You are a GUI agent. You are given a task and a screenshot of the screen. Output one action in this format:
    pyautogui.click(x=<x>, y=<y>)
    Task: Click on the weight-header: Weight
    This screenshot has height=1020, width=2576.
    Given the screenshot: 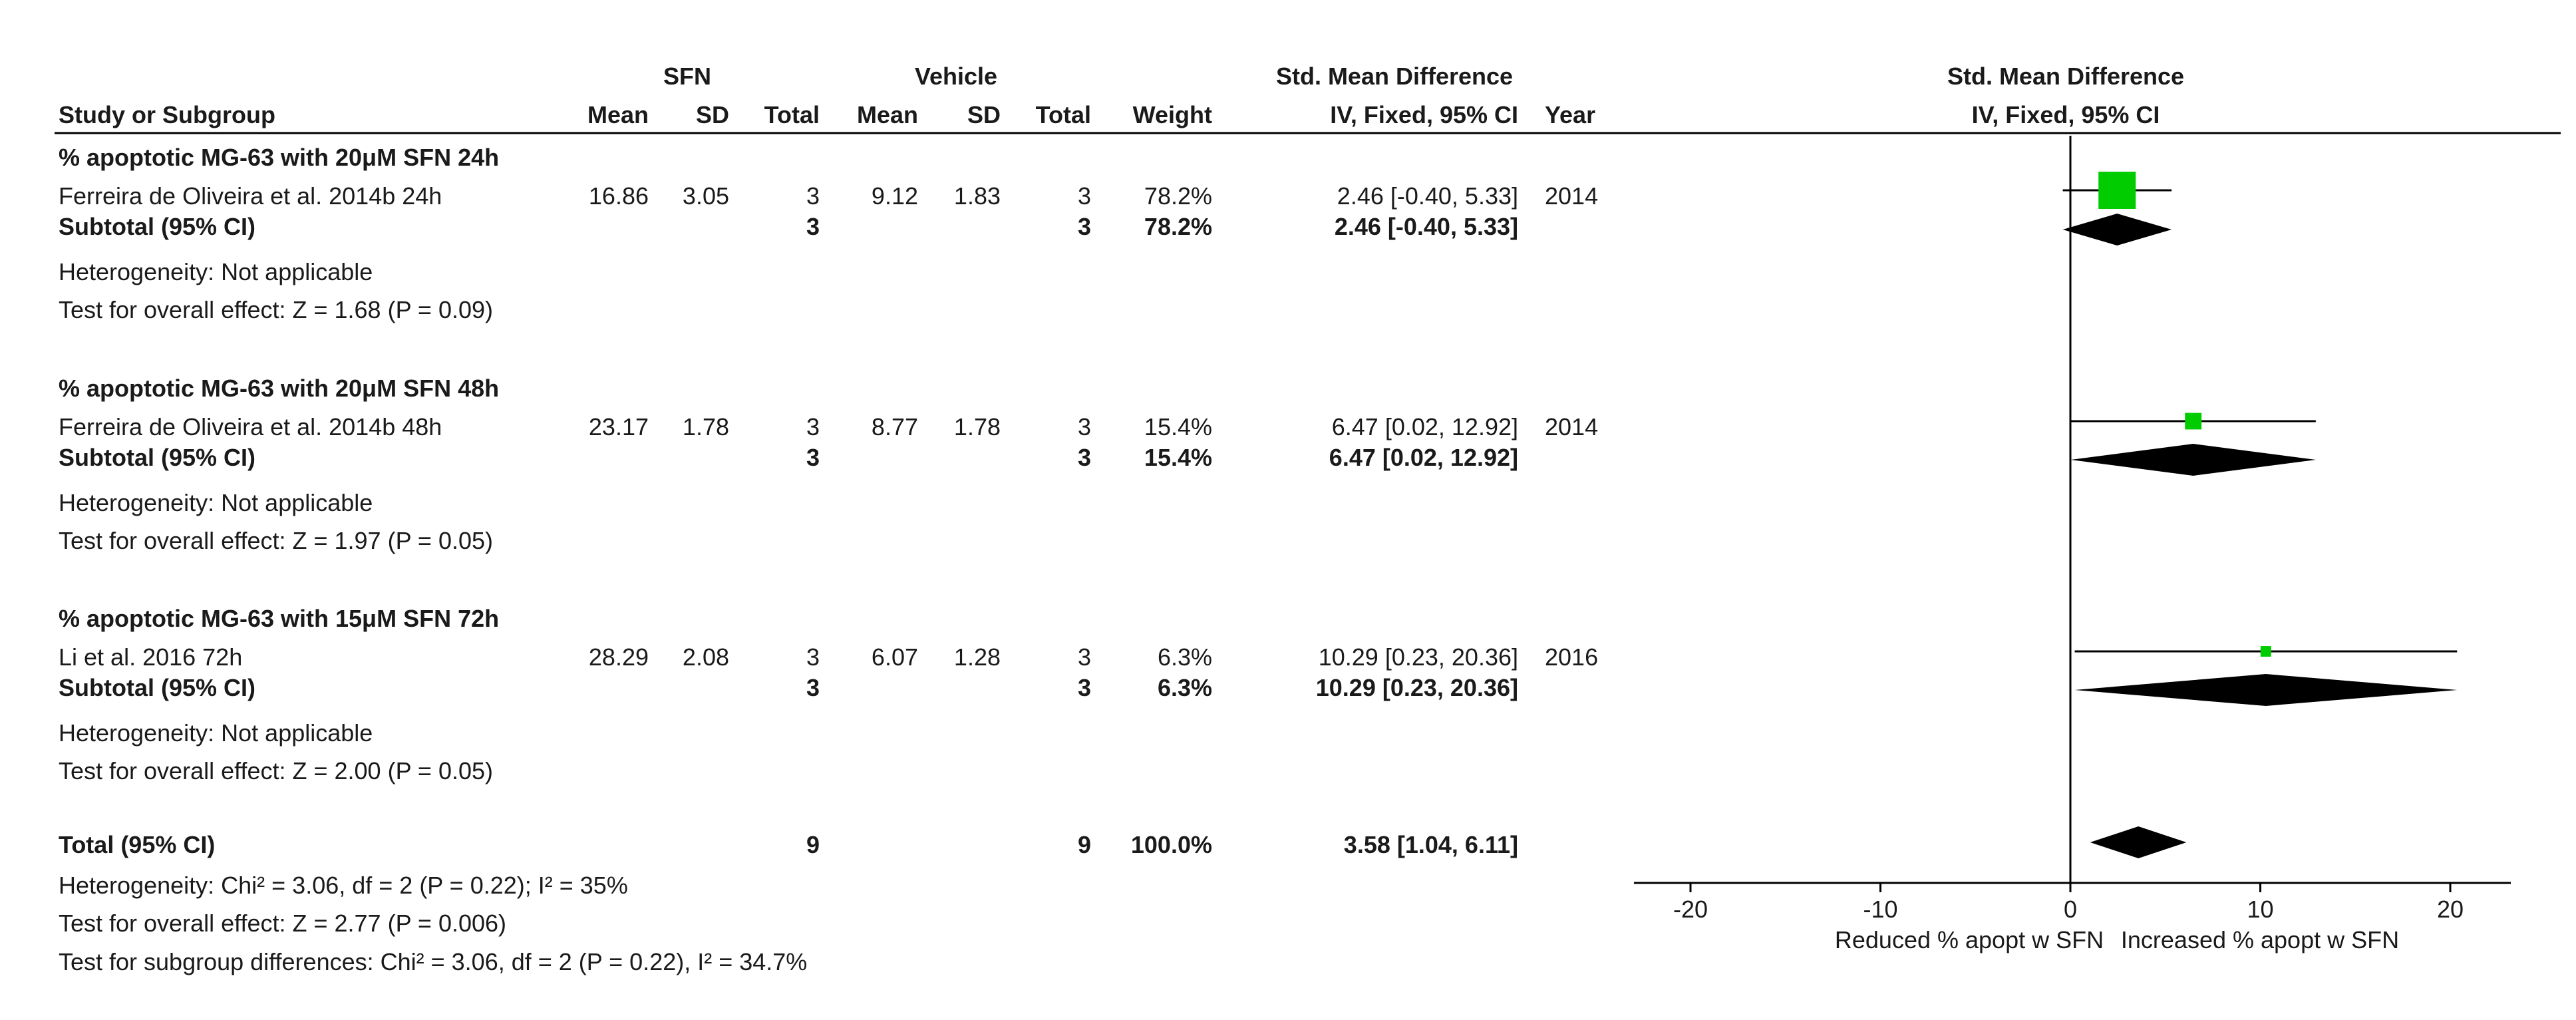 What is the action you would take?
    pyautogui.click(x=1172, y=114)
    